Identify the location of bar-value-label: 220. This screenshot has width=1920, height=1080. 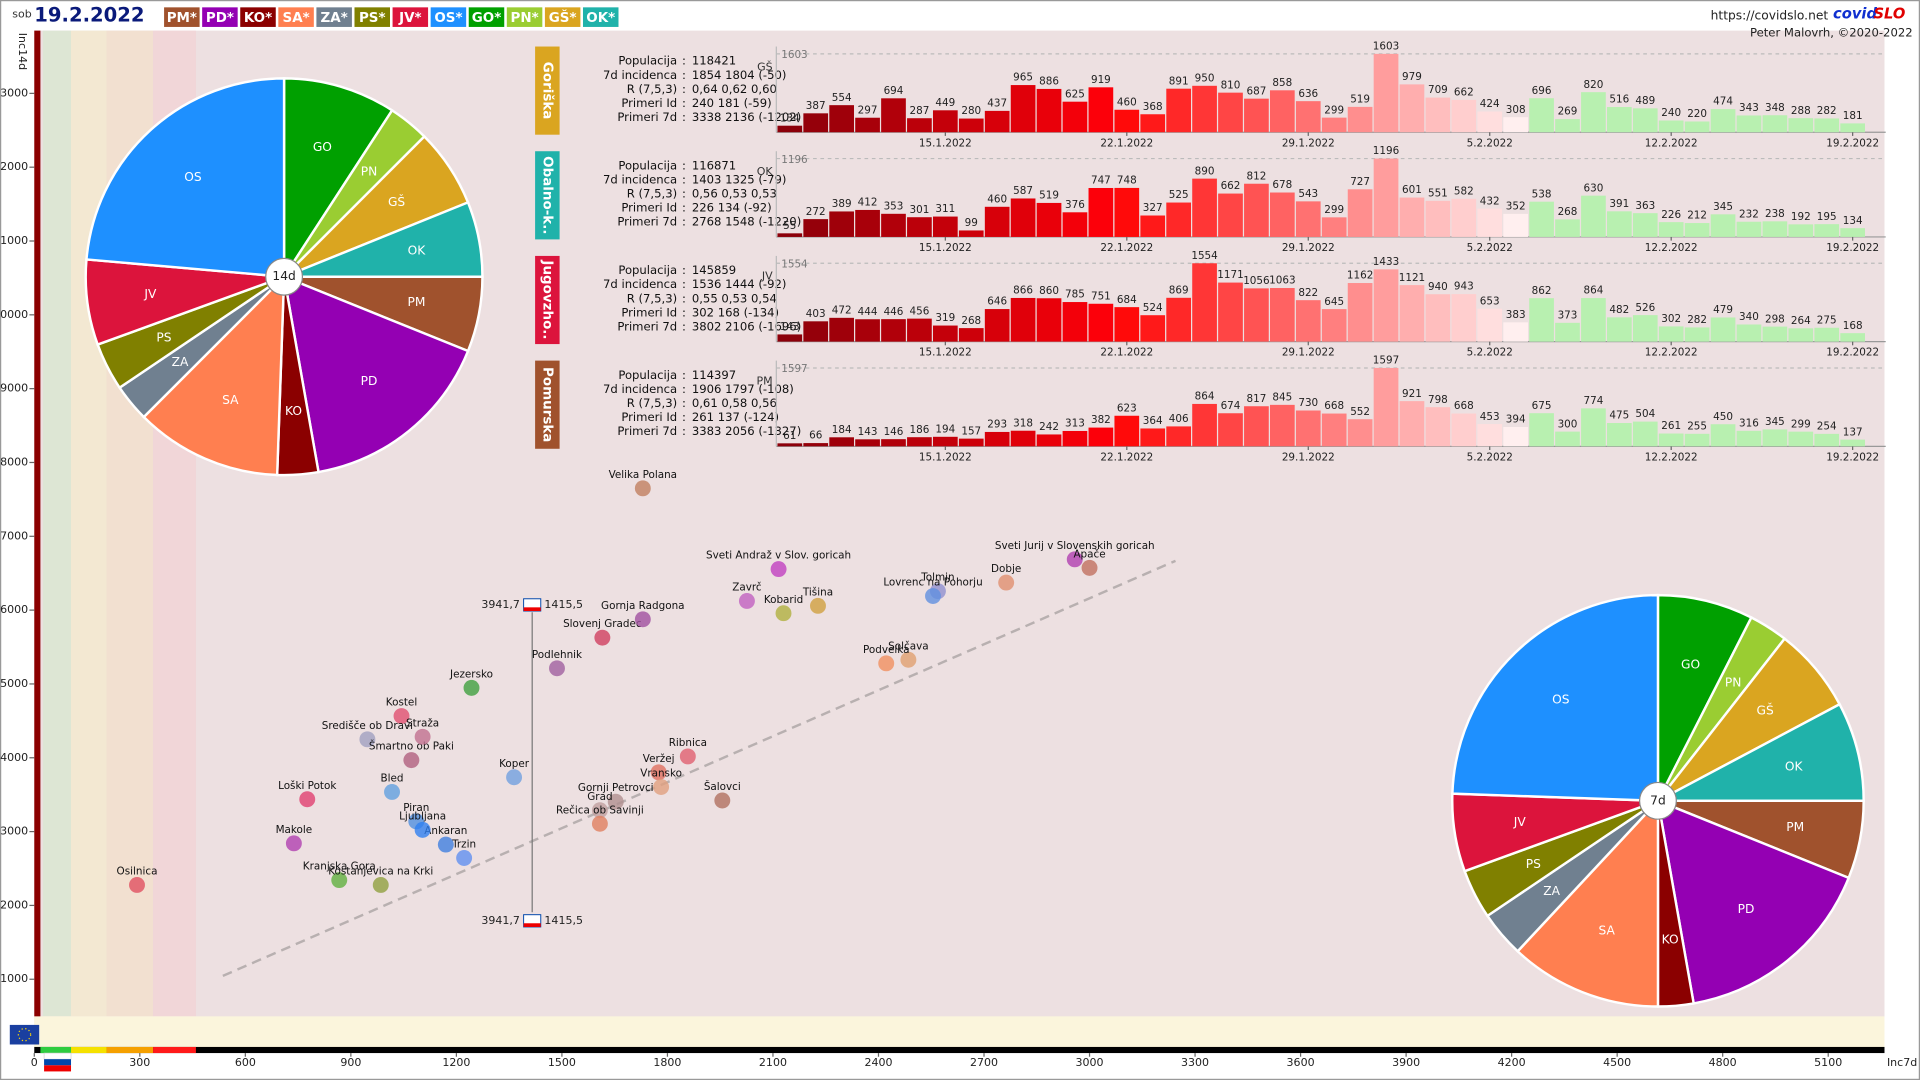
(1697, 114).